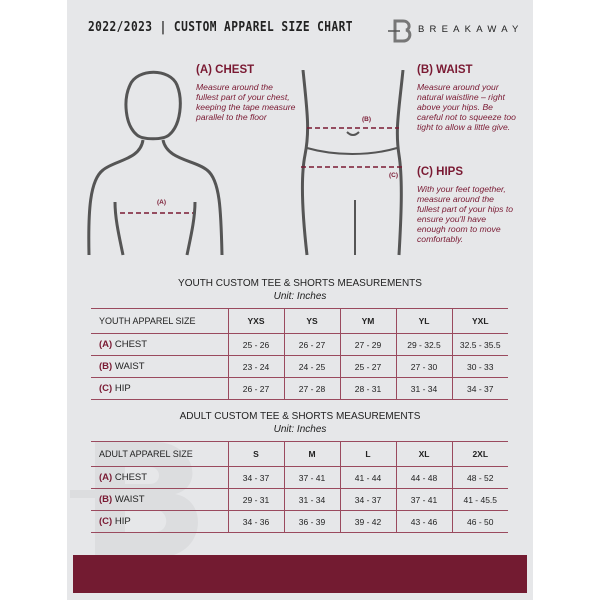 The height and width of the screenshot is (600, 600). I want to click on measurement-cell: 29 - 32.5, so click(424, 344).